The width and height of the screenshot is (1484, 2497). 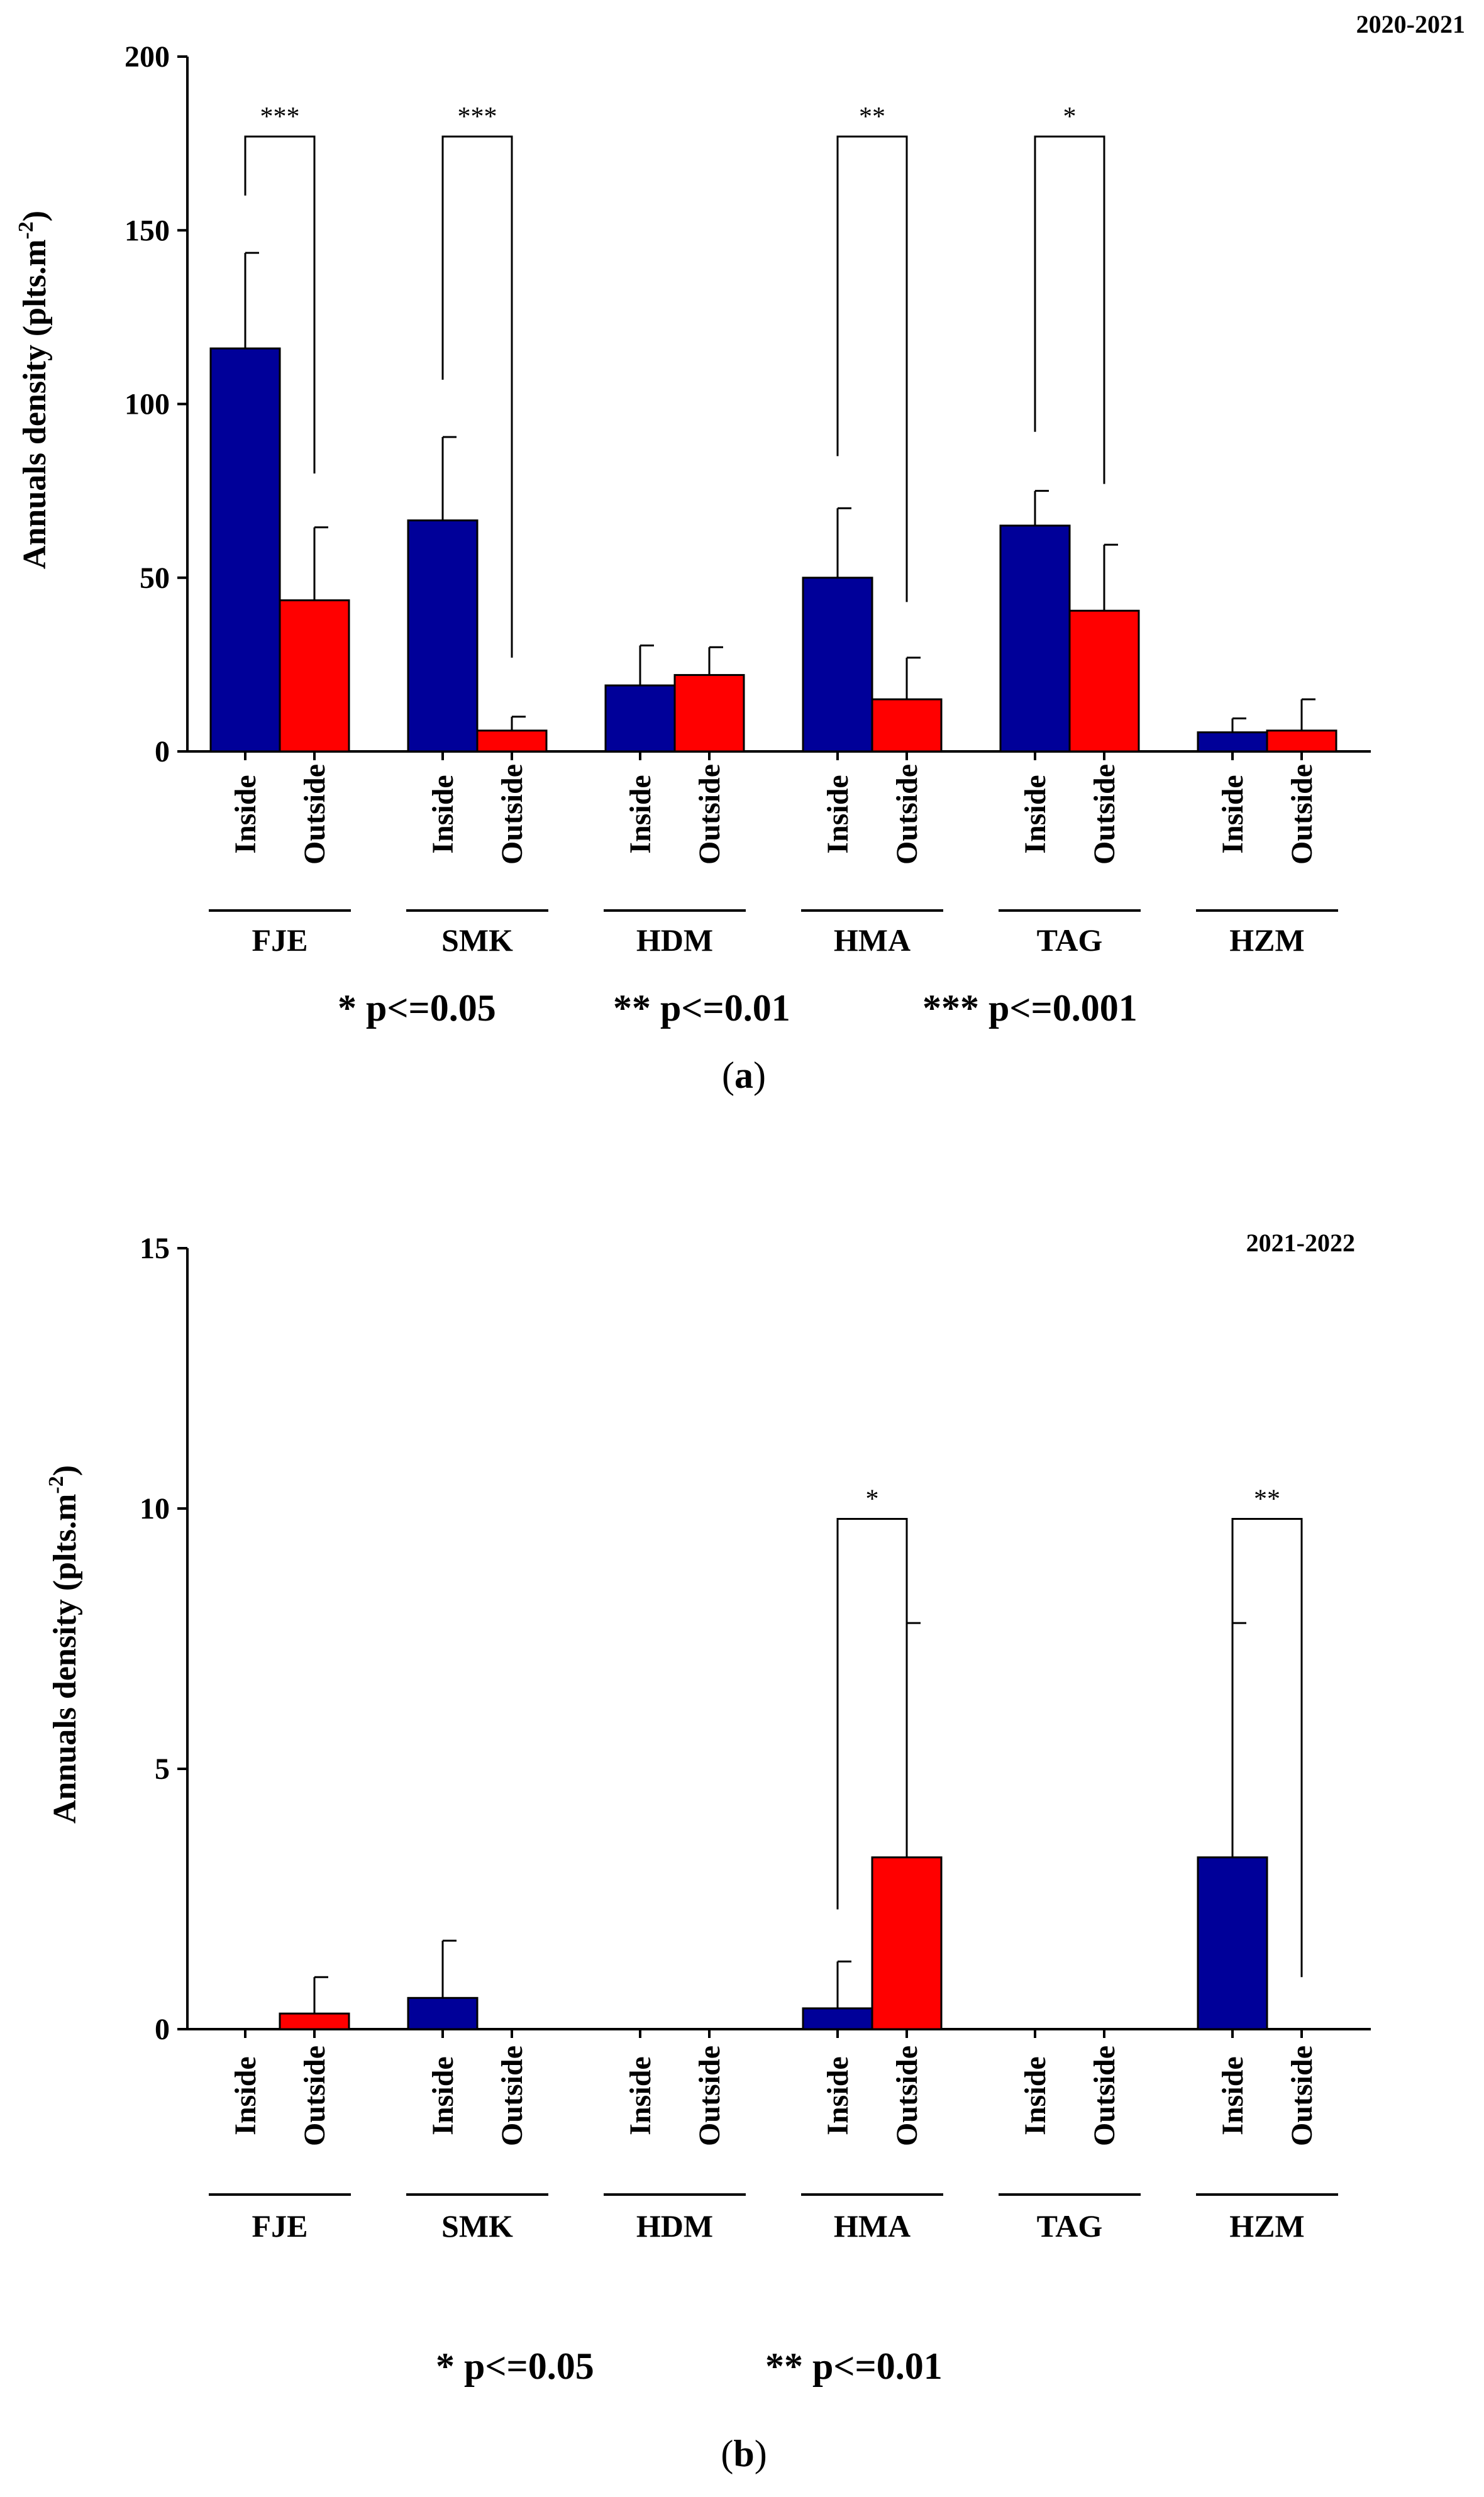 I want to click on y-tick-label: 5, so click(x=162, y=1769).